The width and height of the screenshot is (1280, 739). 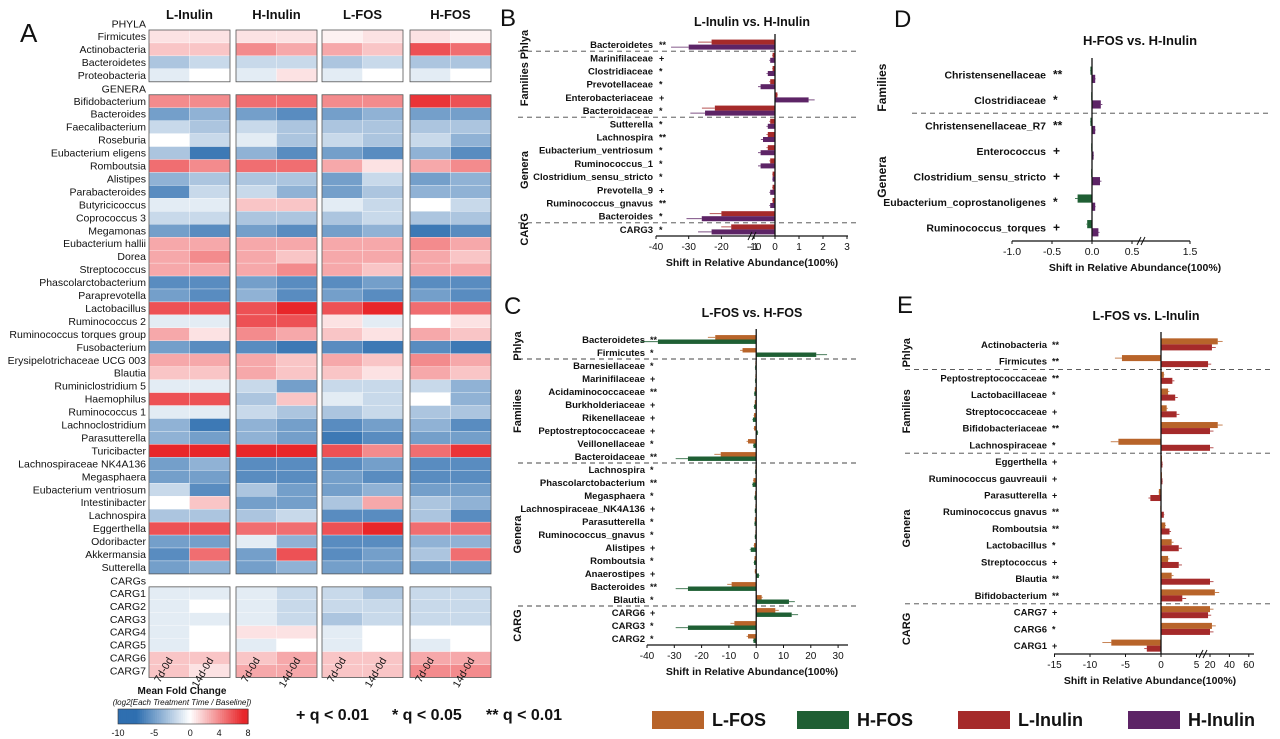 I want to click on category-label: CARG3, so click(x=628, y=626).